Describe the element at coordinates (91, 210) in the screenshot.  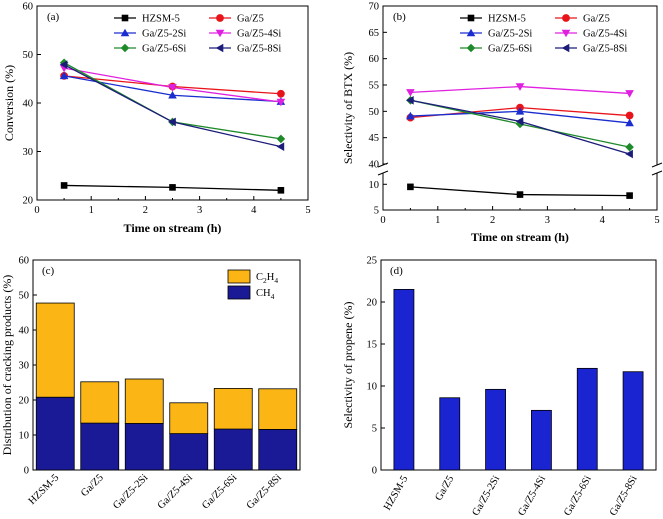
I see `panel-a-x-tick-label: 1` at that location.